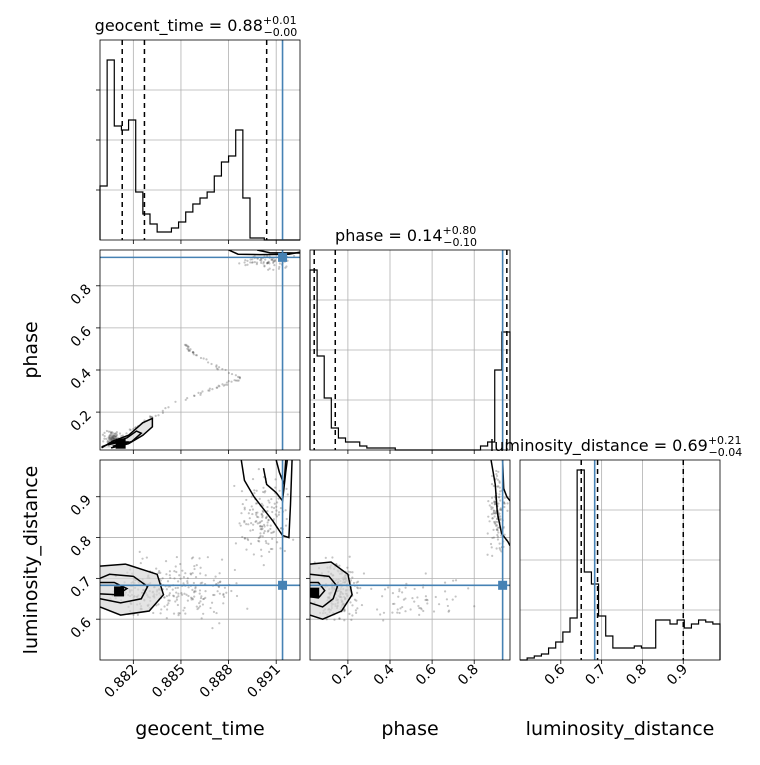 The width and height of the screenshot is (760, 765). What do you see at coordinates (81, 587) in the screenshot?
I see `y-tick-label: 0.7` at bounding box center [81, 587].